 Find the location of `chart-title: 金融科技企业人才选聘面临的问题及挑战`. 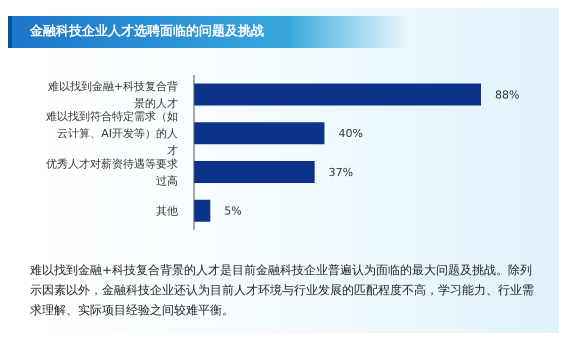

chart-title: 金融科技企业人才选聘面临的问题及挑战 is located at coordinates (208, 32).